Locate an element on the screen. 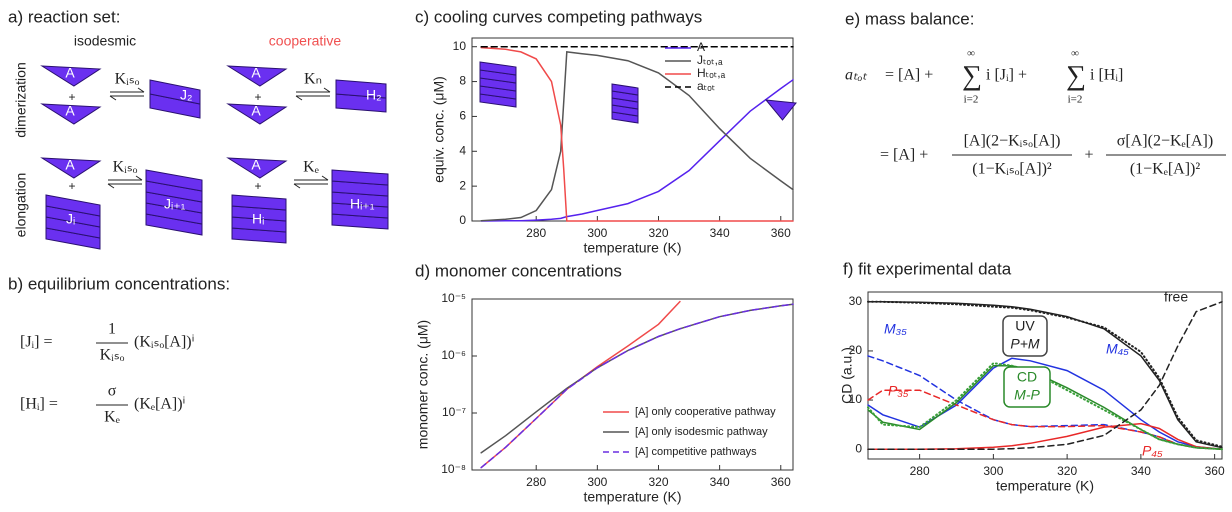 The image size is (1232, 512). label: Kₙ is located at coordinates (313, 79).